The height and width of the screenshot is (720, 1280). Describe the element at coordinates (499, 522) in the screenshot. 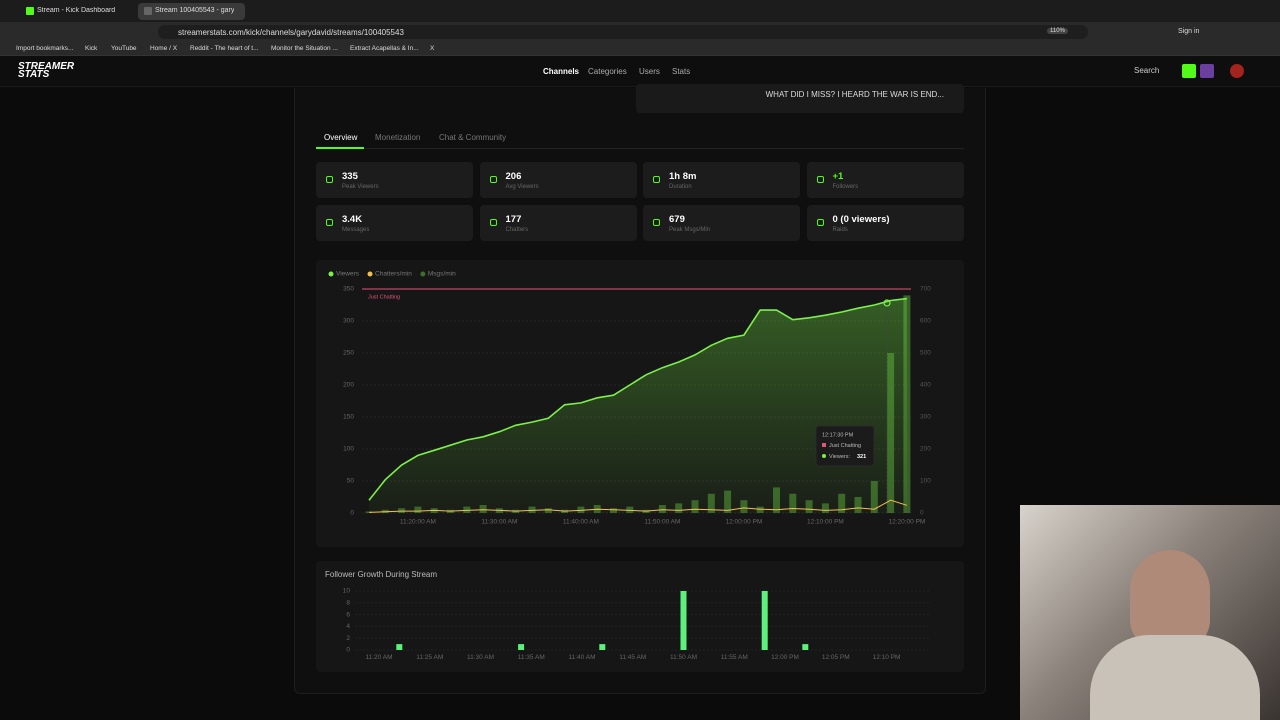

I see `x-tick-label: 11:30:00 AM` at that location.